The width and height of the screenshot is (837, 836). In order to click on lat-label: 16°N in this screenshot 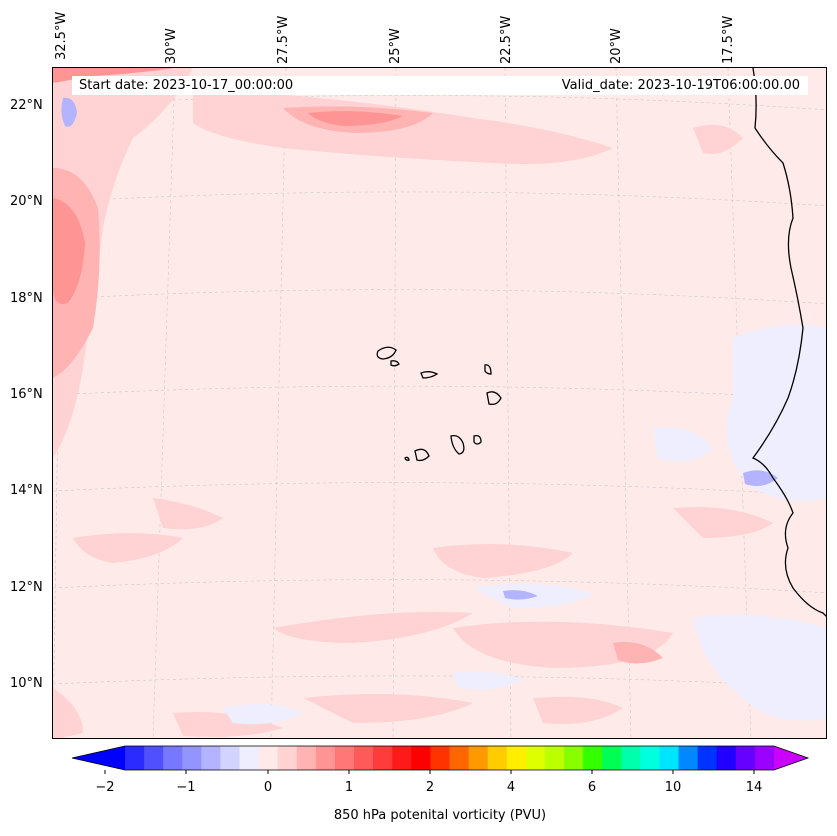, I will do `click(26, 394)`.